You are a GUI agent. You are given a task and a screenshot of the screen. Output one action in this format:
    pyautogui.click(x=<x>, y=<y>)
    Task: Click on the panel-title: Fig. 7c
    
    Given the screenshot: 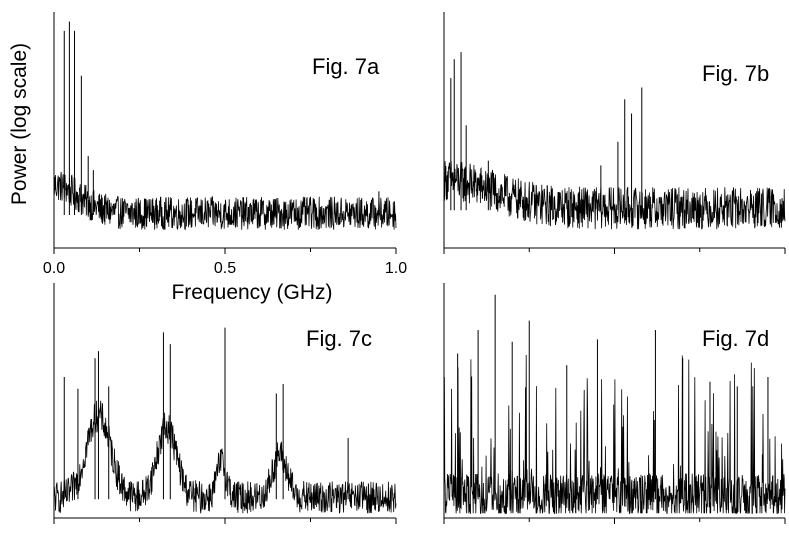 What is the action you would take?
    pyautogui.click(x=339, y=338)
    